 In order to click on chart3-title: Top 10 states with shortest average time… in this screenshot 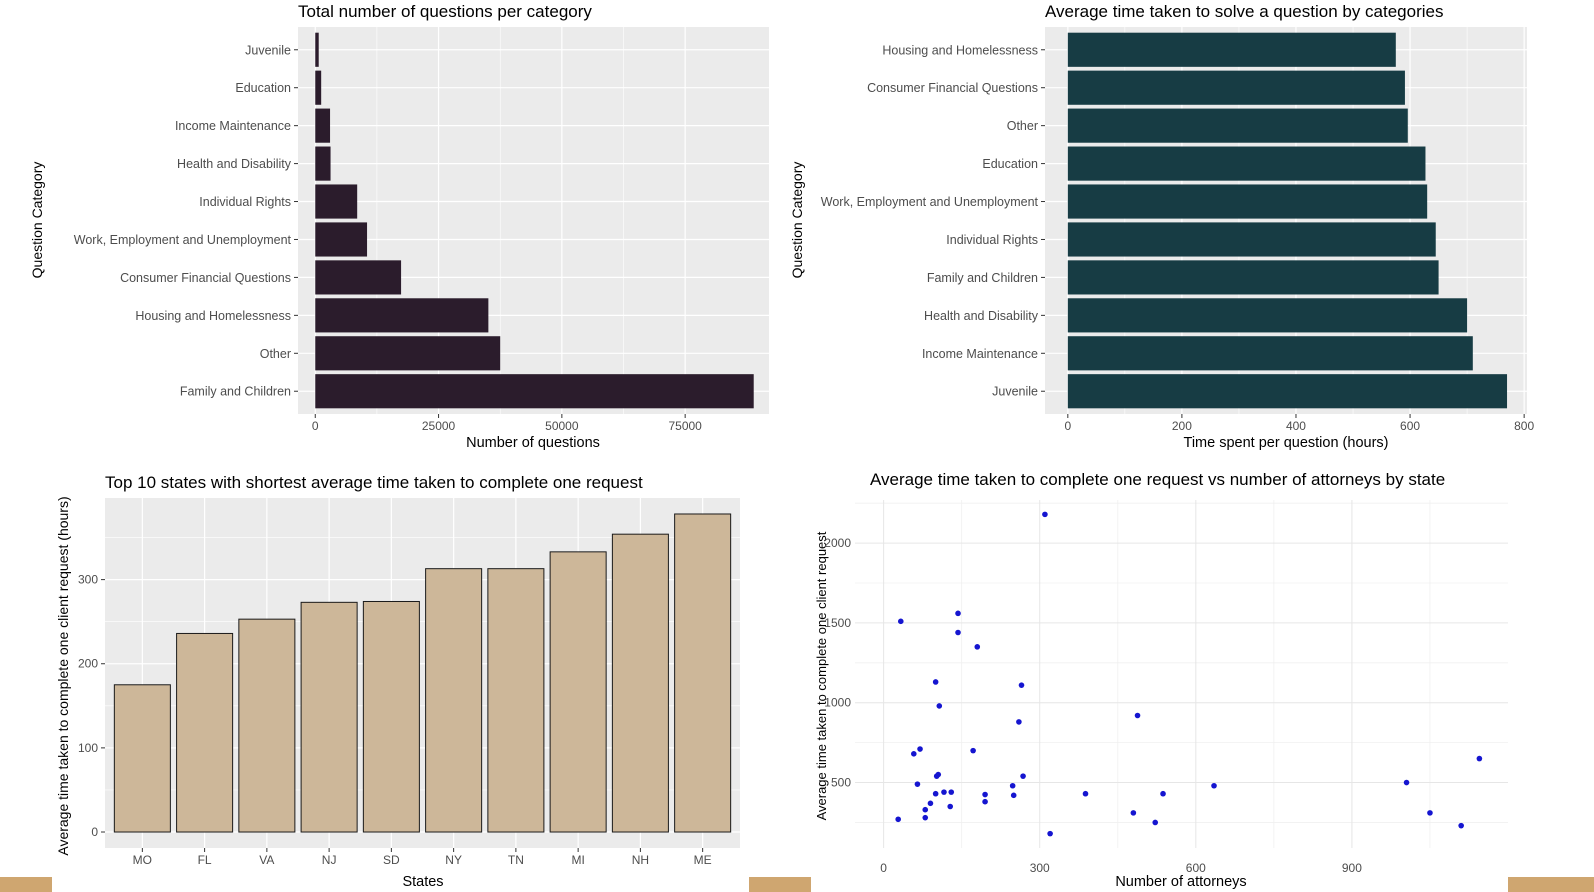, I will do `click(374, 482)`.